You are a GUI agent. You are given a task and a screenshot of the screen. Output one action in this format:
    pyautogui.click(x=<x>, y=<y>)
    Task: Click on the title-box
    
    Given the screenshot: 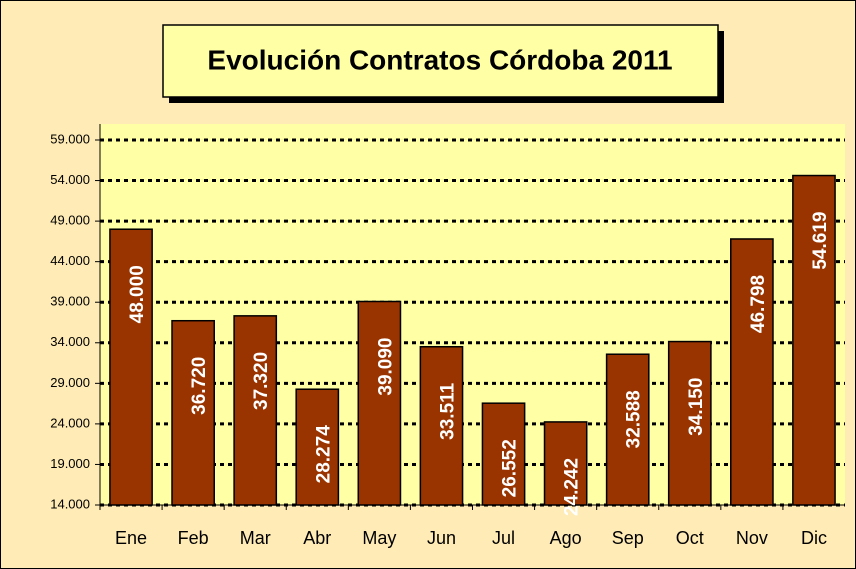 What is the action you would take?
    pyautogui.click(x=440, y=61)
    